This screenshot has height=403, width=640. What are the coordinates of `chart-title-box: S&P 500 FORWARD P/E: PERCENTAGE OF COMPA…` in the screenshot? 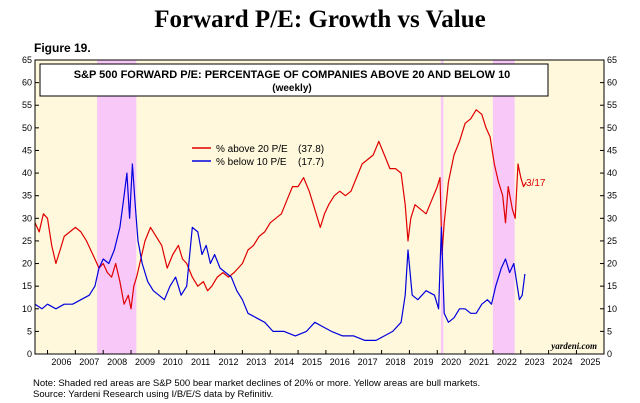 It's located at (294, 80).